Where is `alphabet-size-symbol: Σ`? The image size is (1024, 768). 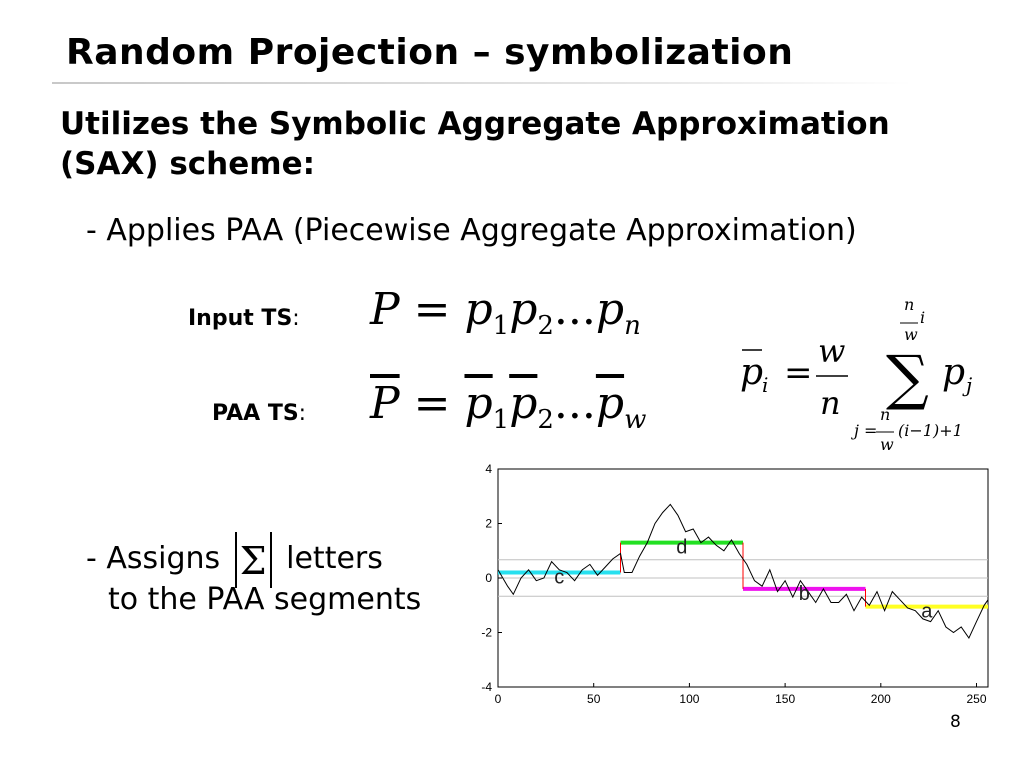
alphabet-size-symbol: Σ is located at coordinates (253, 560).